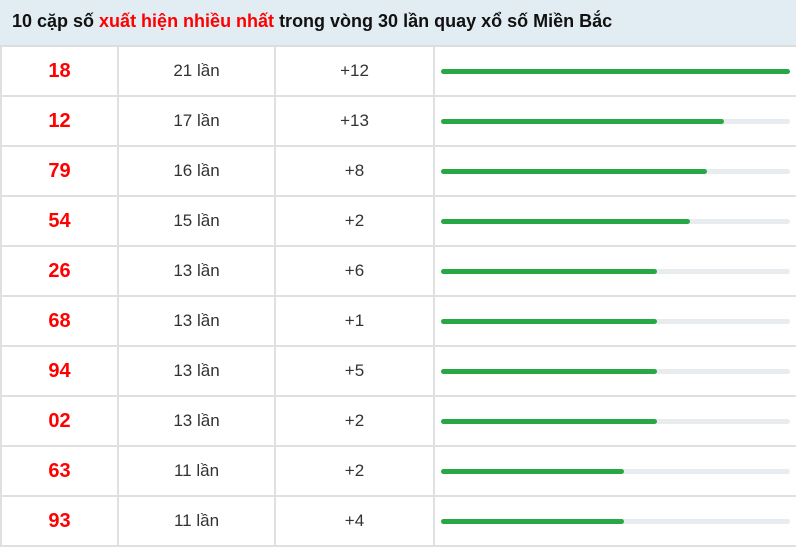 The image size is (796, 554). What do you see at coordinates (59, 121) in the screenshot?
I see `pair-number: 12` at bounding box center [59, 121].